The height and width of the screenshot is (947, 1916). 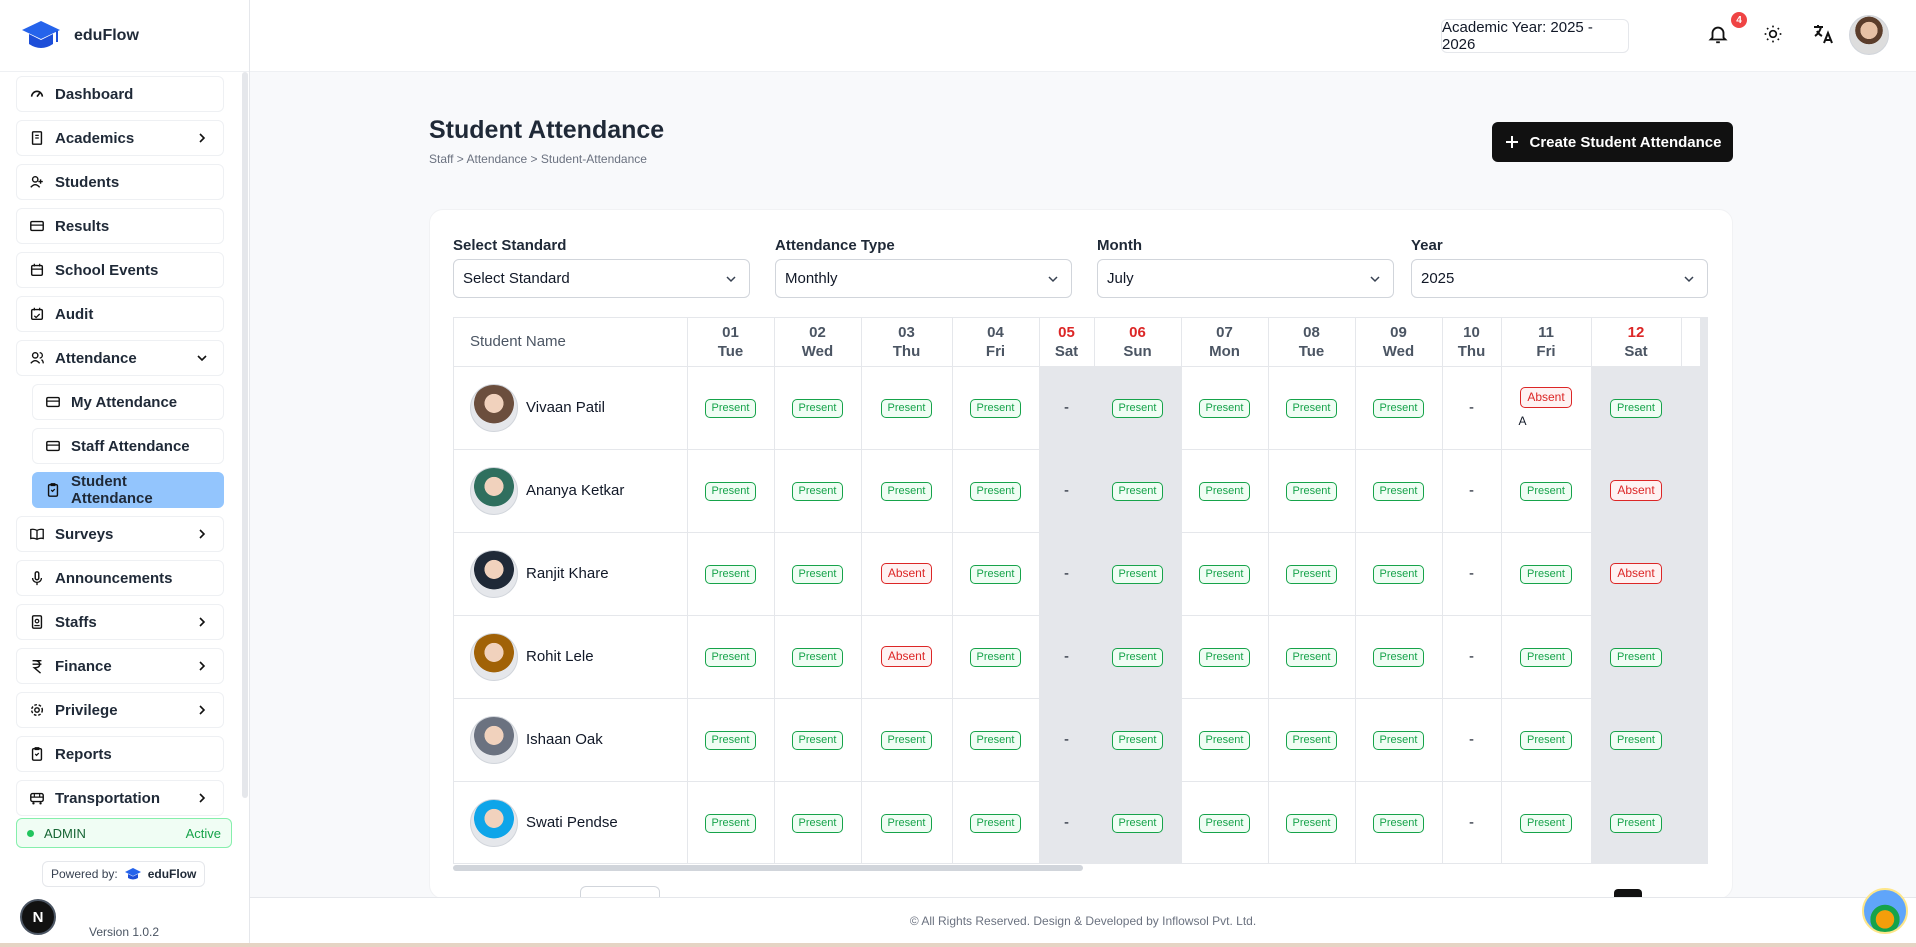 What do you see at coordinates (120, 710) in the screenshot?
I see `sidebar-item-privilege: Privilege` at bounding box center [120, 710].